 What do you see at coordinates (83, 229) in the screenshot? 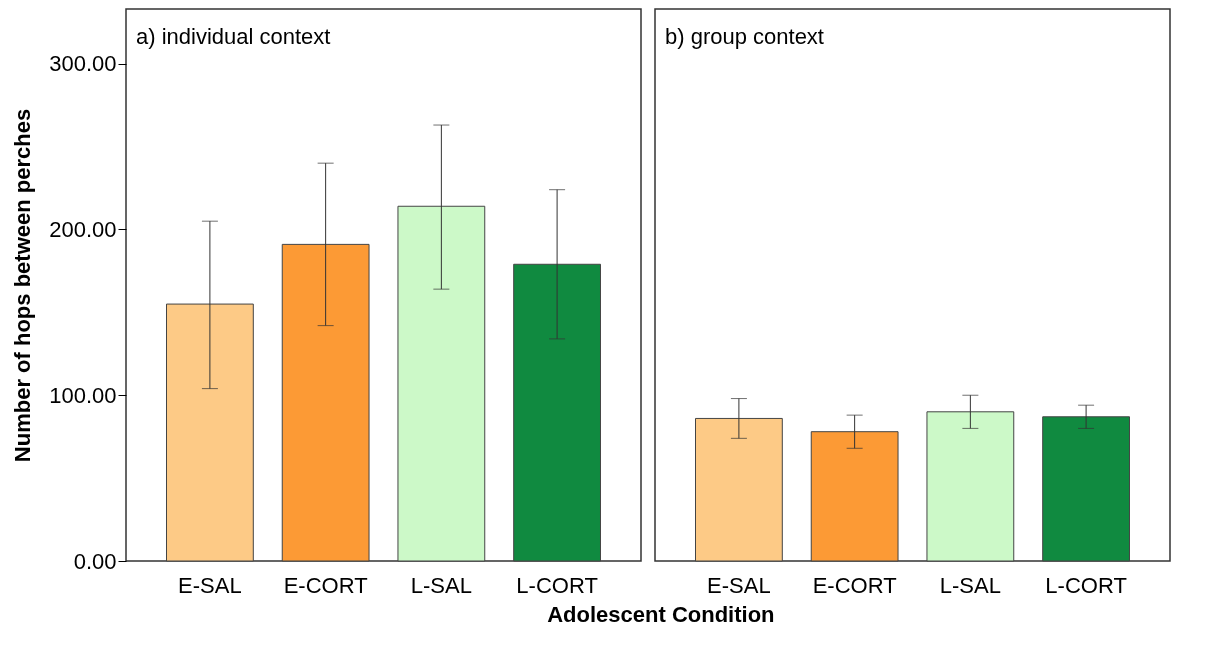
I see `y-tick-label: 200.00` at bounding box center [83, 229].